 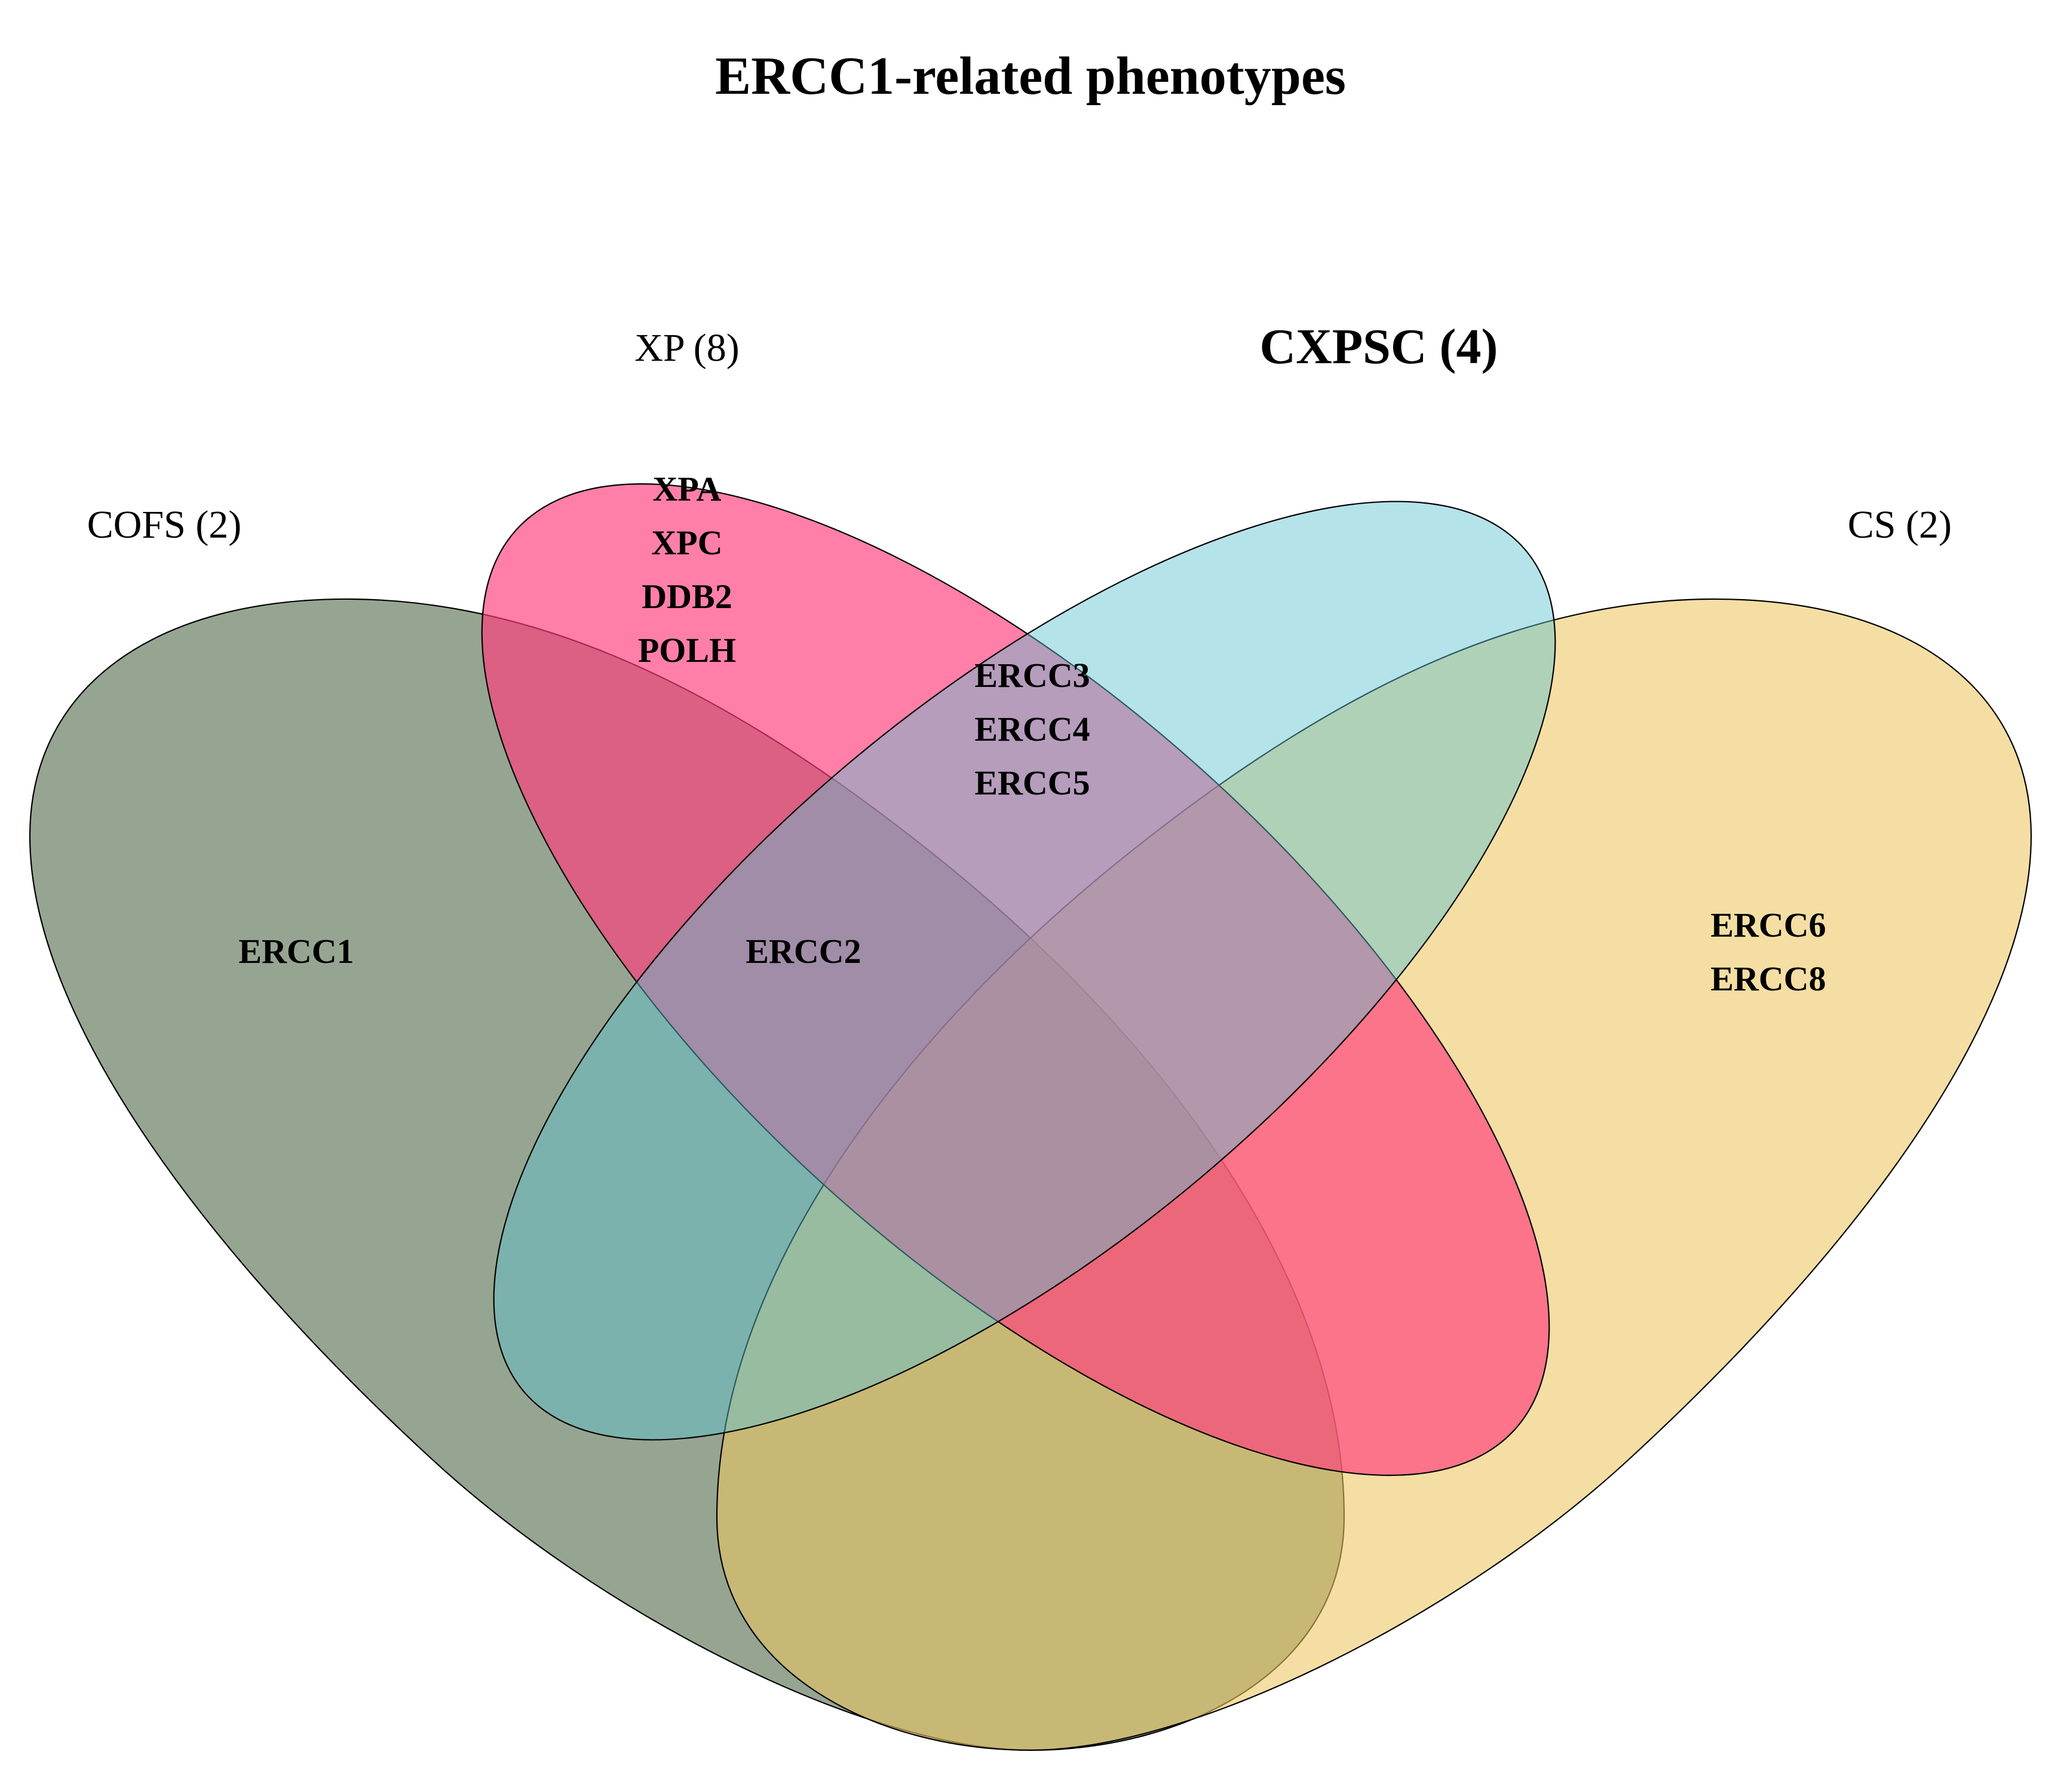 I want to click on gene-label: POLH, so click(x=687, y=650).